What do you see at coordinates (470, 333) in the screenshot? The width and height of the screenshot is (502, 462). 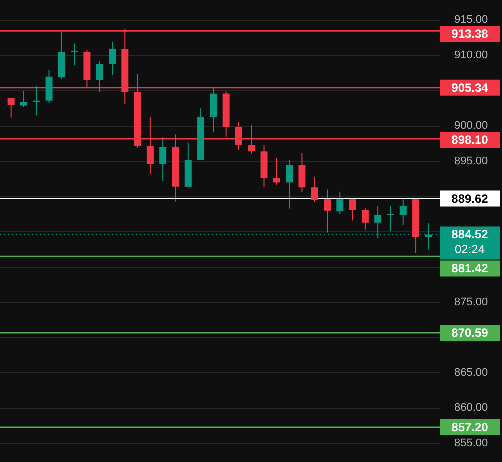 I see `ref-line-label: 870.59` at bounding box center [470, 333].